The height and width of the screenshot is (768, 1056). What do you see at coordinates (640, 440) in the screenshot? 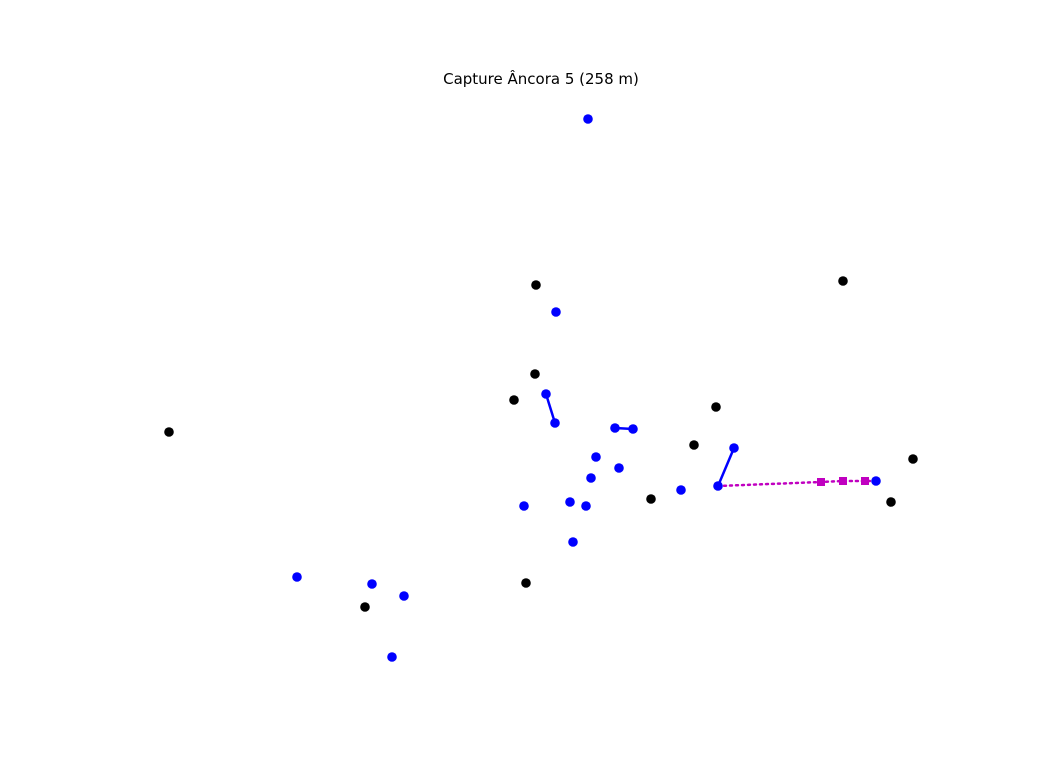
I see `link-lines` at bounding box center [640, 440].